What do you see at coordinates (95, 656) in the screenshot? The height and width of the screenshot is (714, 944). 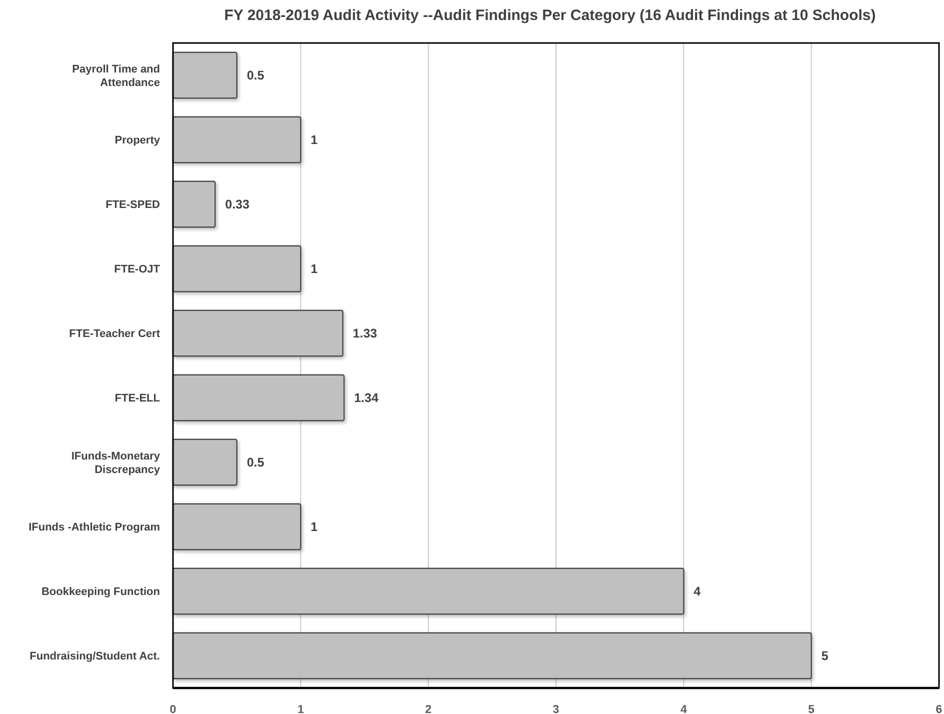 I see `y-tick-label: Fundraising/Student Act.` at bounding box center [95, 656].